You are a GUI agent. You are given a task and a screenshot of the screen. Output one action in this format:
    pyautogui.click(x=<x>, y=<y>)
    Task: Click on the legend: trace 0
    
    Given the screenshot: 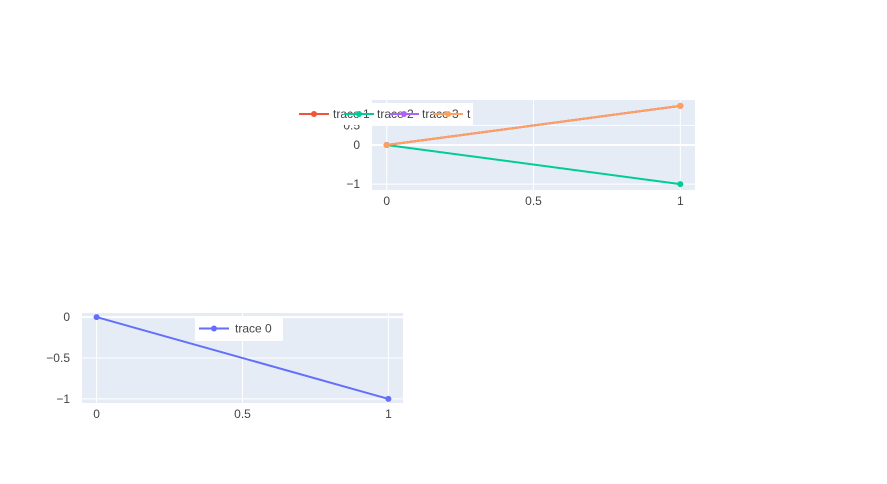 What is the action you would take?
    pyautogui.click(x=239, y=328)
    